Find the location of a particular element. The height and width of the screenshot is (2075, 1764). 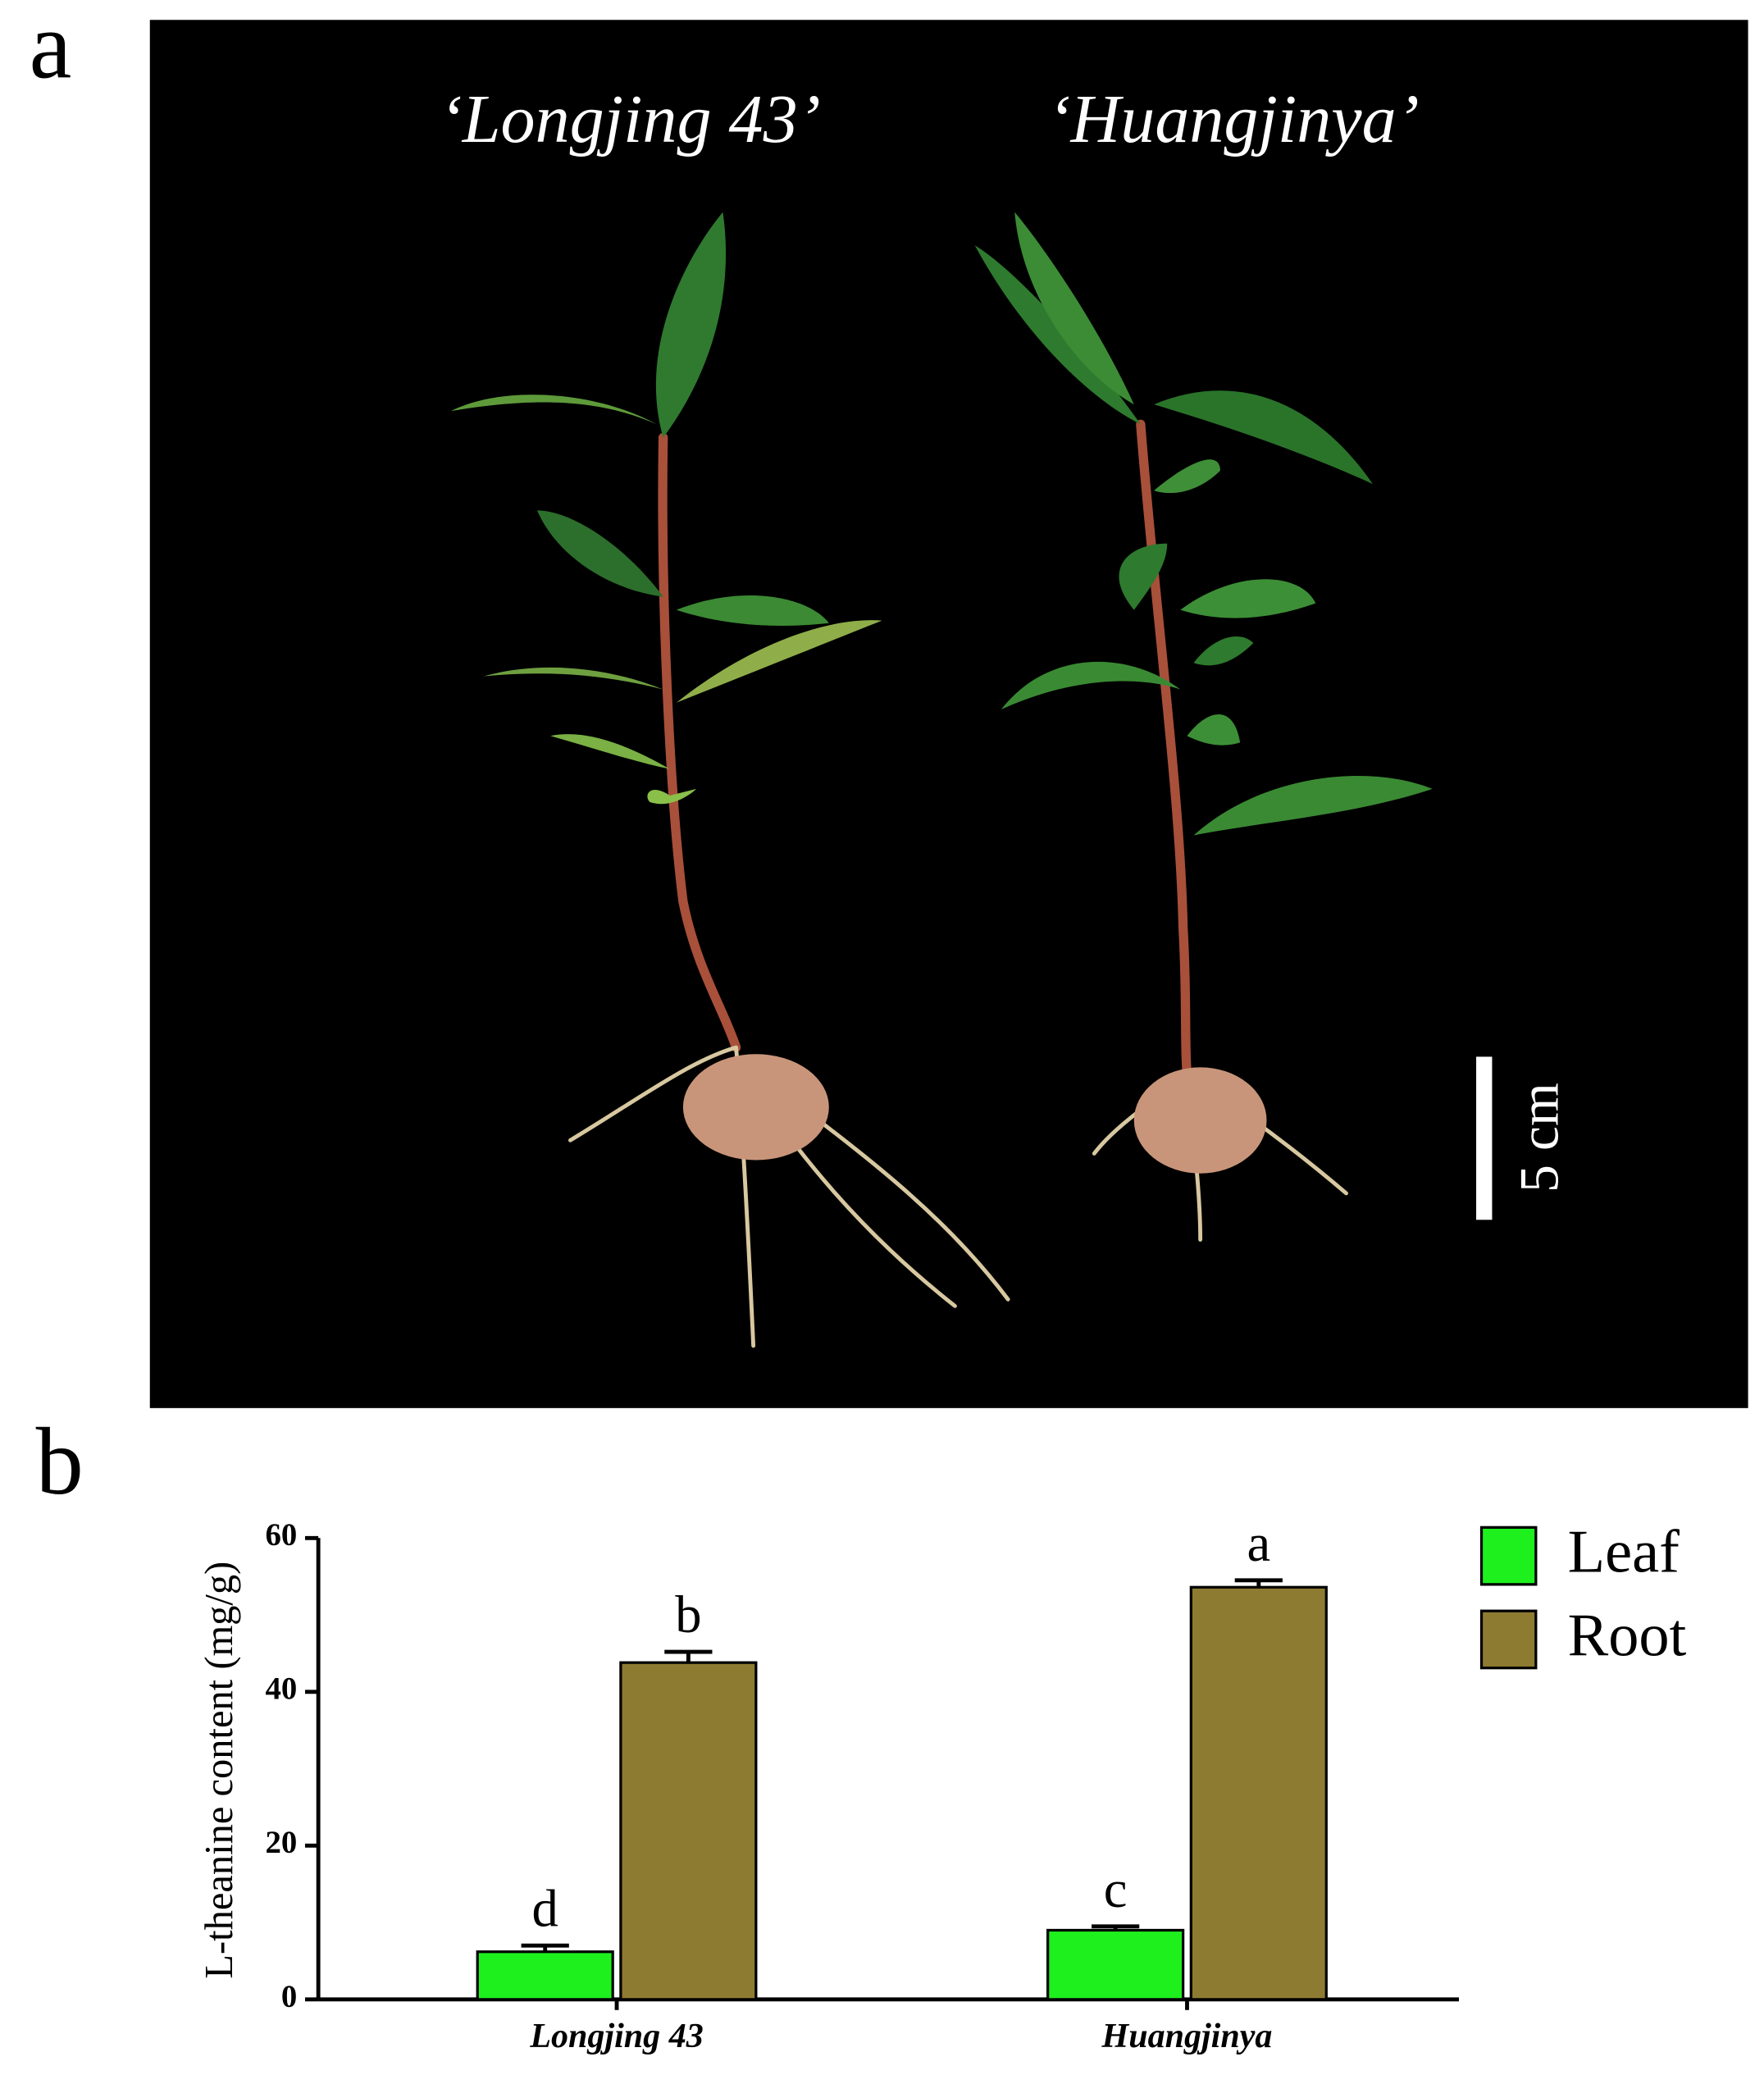

photo-label: ‘Longjing 43’ is located at coordinates (630, 119).